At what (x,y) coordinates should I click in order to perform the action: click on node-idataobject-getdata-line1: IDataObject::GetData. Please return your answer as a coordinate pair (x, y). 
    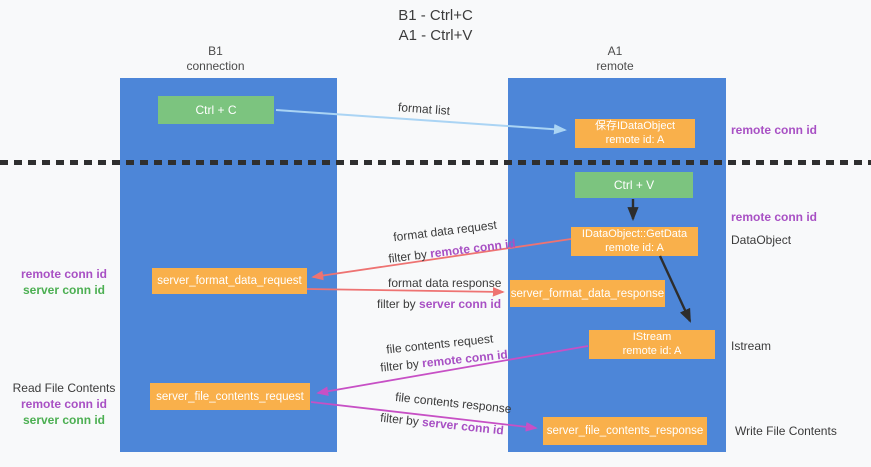
    Looking at the image, I should click on (634, 234).